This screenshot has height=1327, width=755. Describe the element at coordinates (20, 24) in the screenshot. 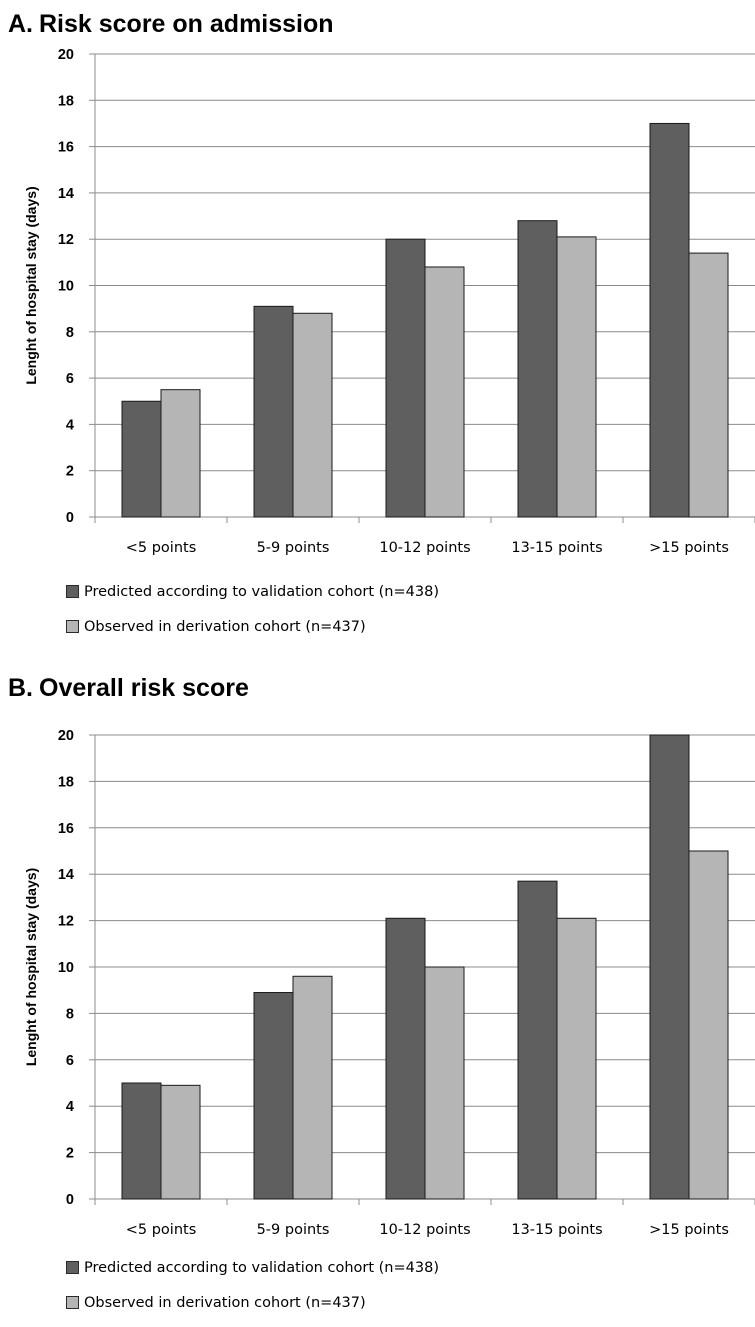

I see `panel-letter: A.` at that location.